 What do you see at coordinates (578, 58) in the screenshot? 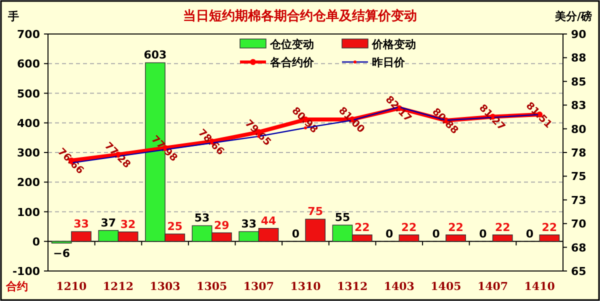
I see `y2-tick-label: 88` at bounding box center [578, 58].